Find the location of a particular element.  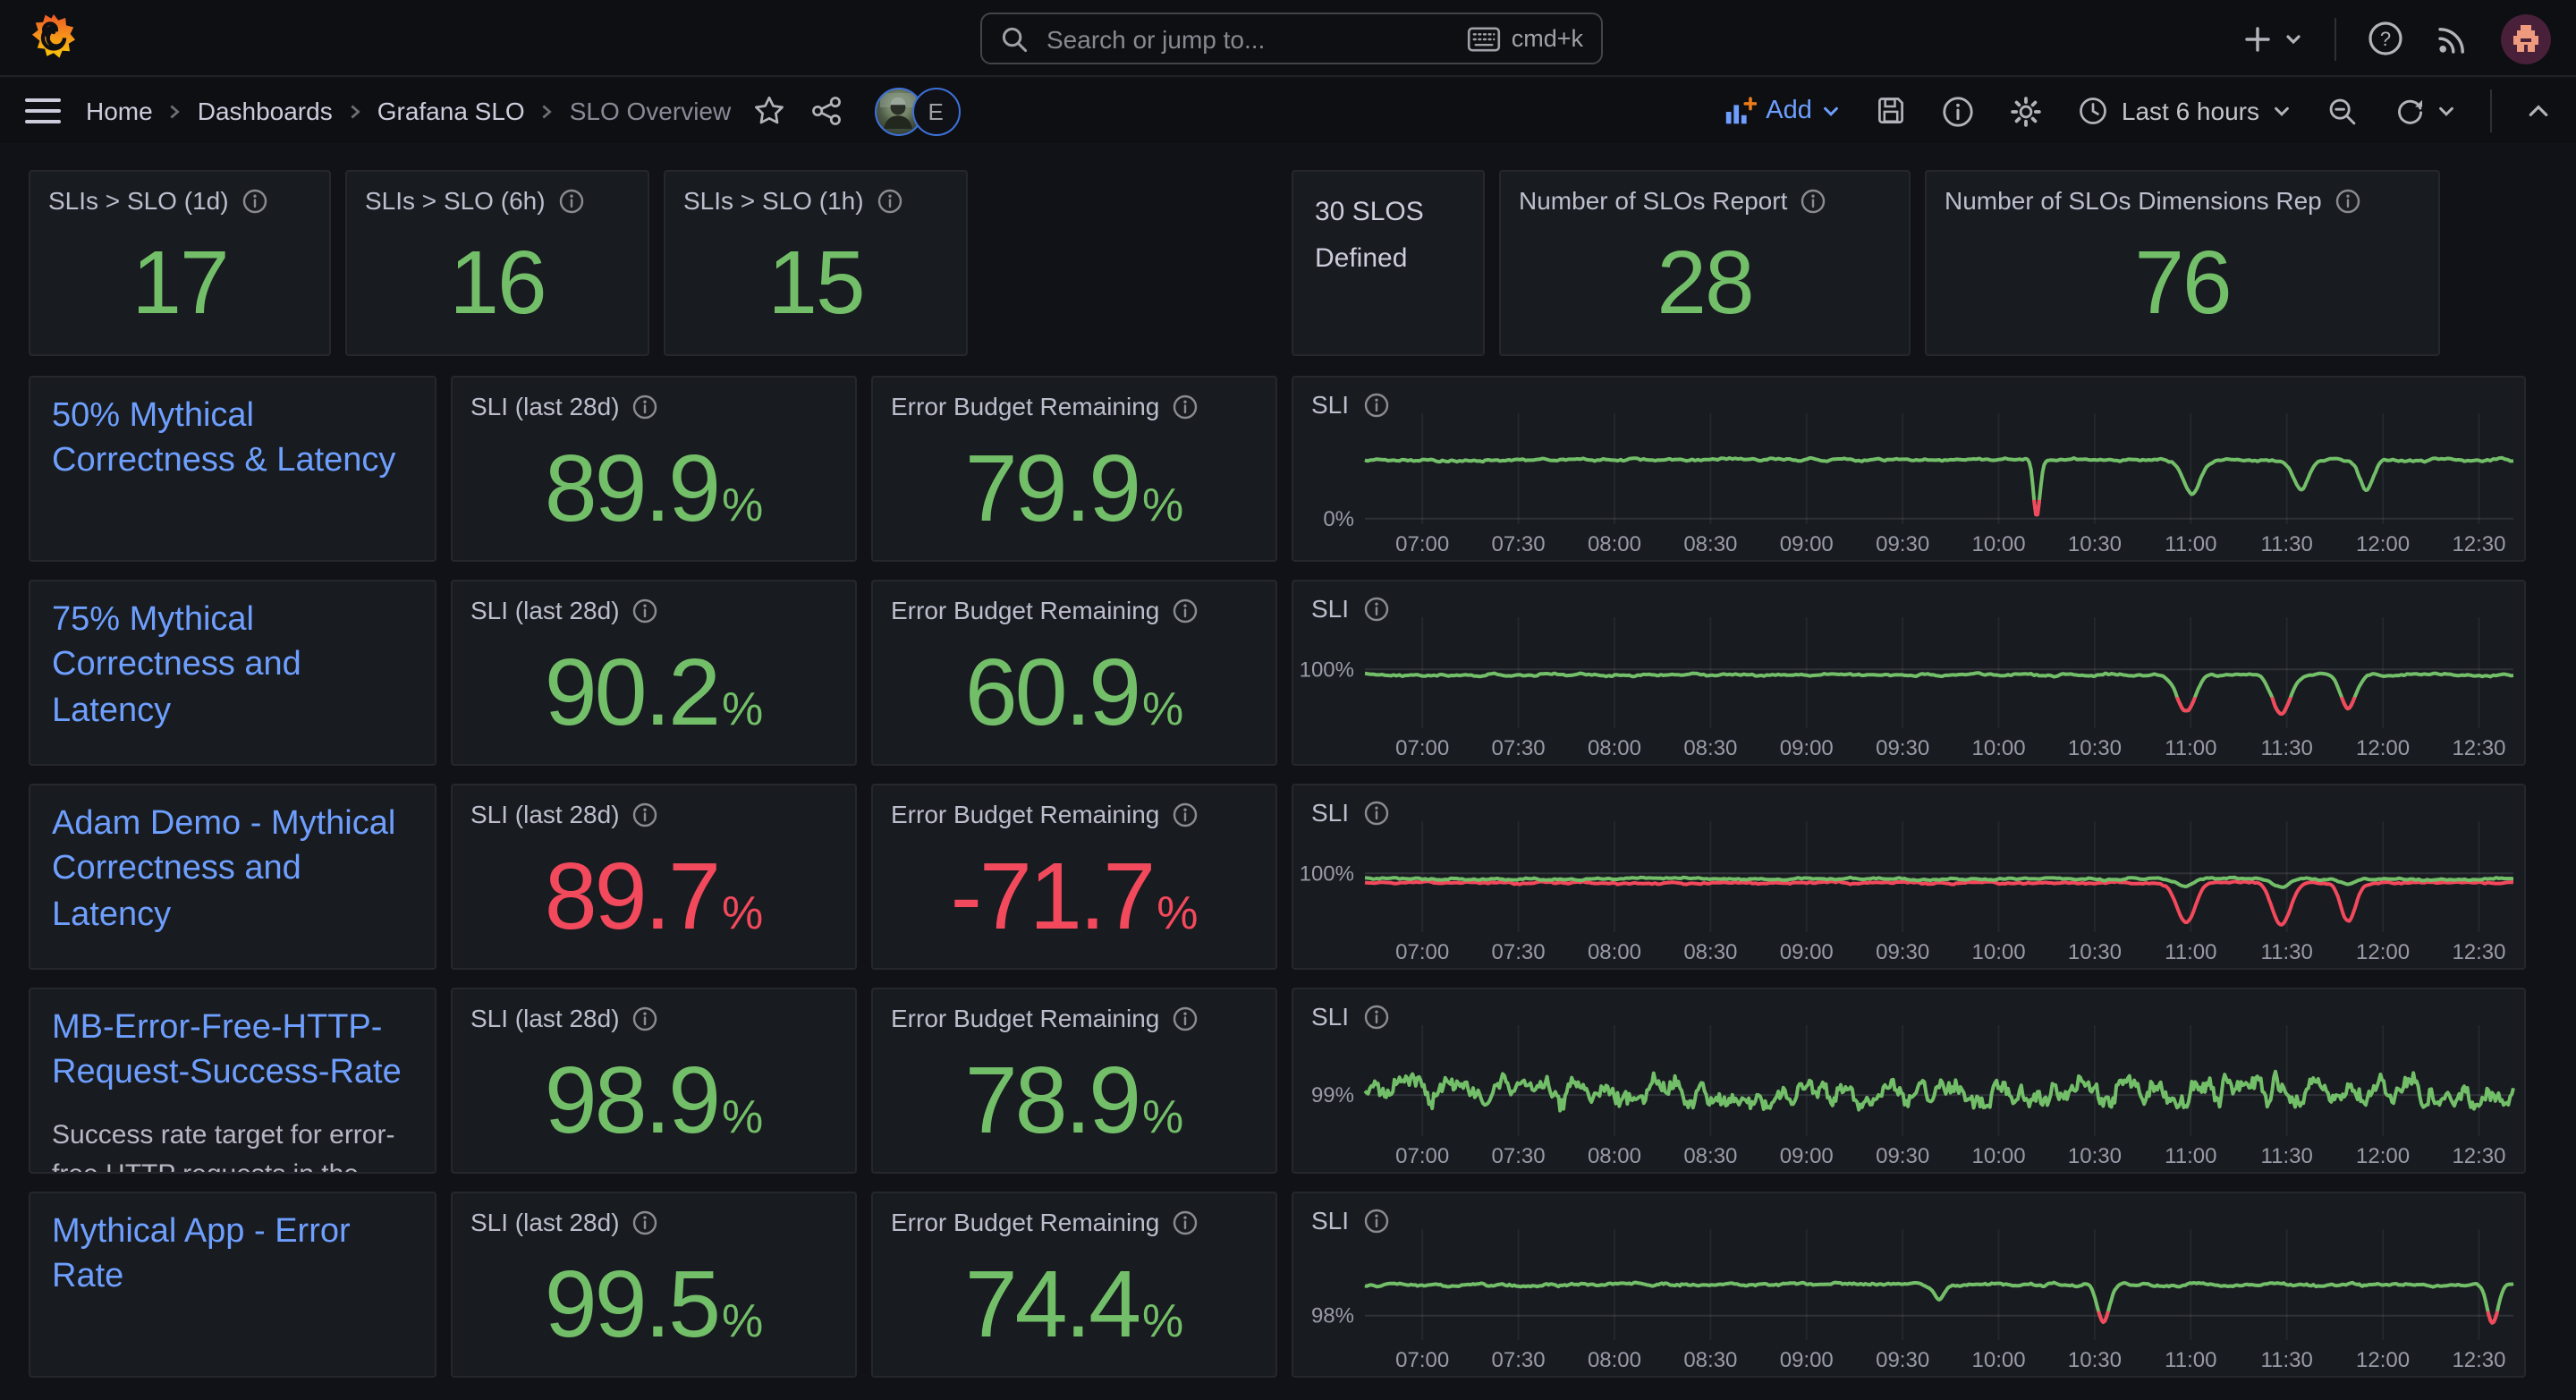

breadcrumb-dashboards: Dashboards is located at coordinates (265, 111).